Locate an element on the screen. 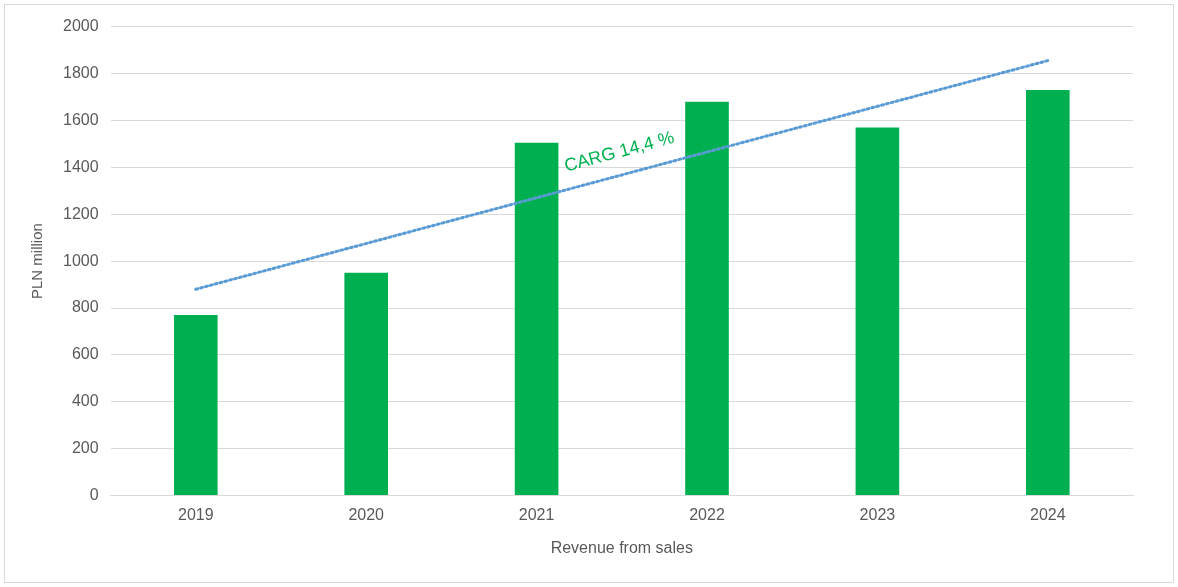 Image resolution: width=1178 pixels, height=587 pixels. y-tick-label: 1000 is located at coordinates (81, 260).